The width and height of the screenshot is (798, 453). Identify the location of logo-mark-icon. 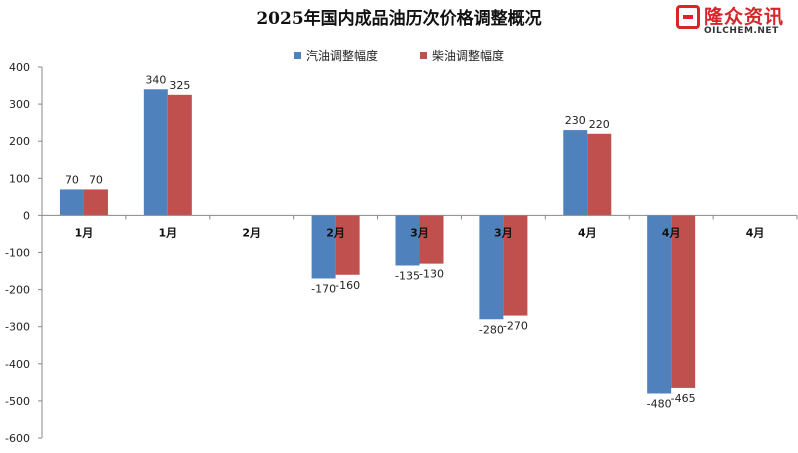
(688, 17).